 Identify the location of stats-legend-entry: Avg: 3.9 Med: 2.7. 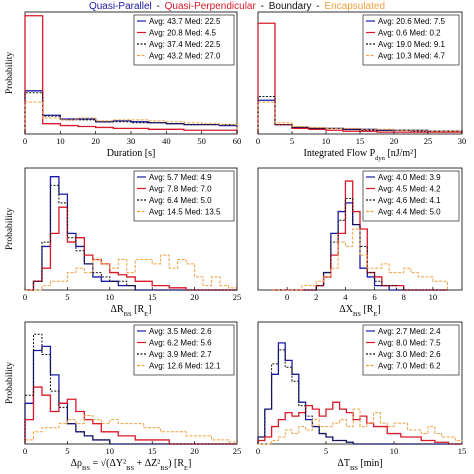
(180, 354).